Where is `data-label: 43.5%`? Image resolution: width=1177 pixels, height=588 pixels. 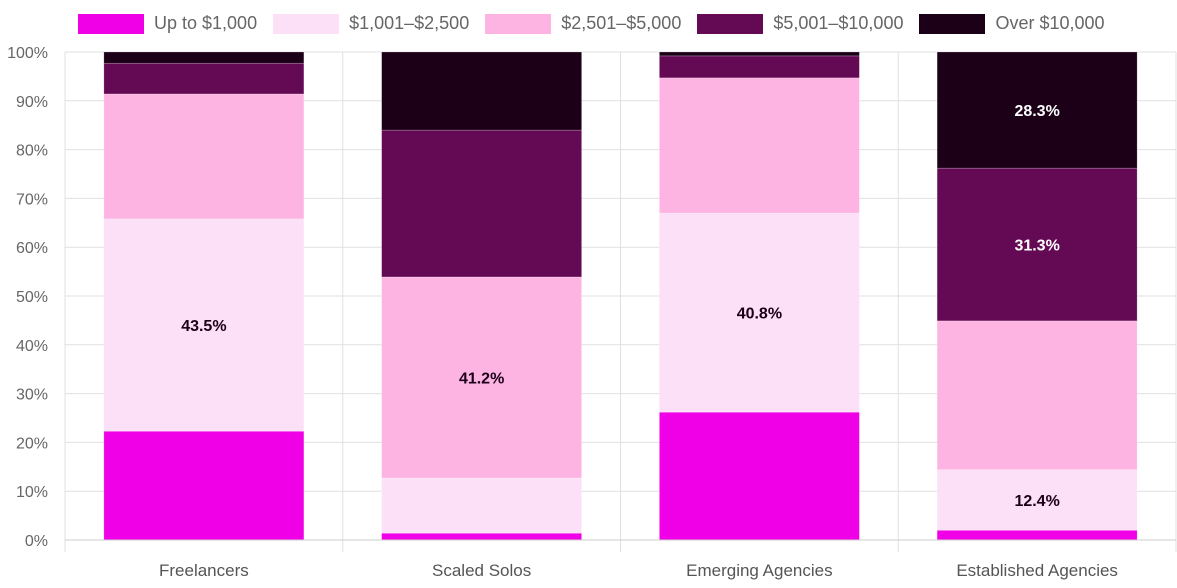
data-label: 43.5% is located at coordinates (203, 326).